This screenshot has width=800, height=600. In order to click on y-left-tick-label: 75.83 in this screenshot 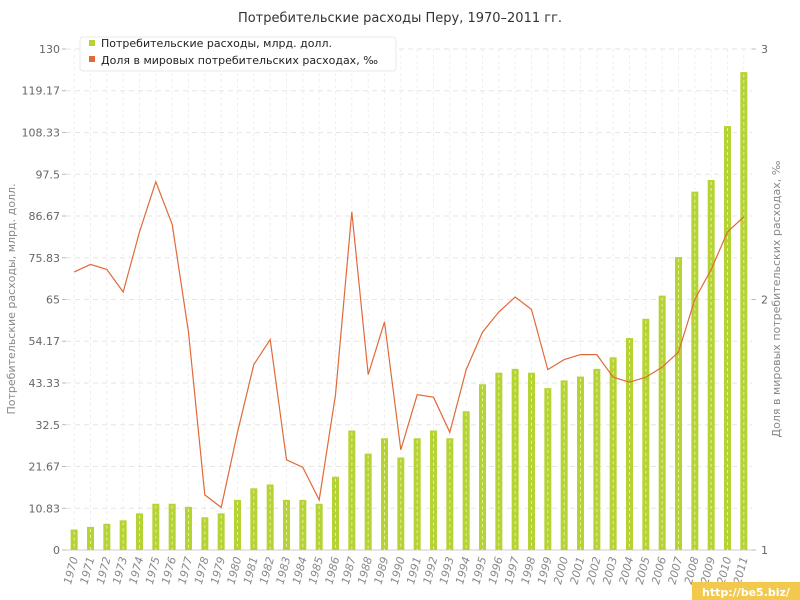, I will do `click(45, 258)`.